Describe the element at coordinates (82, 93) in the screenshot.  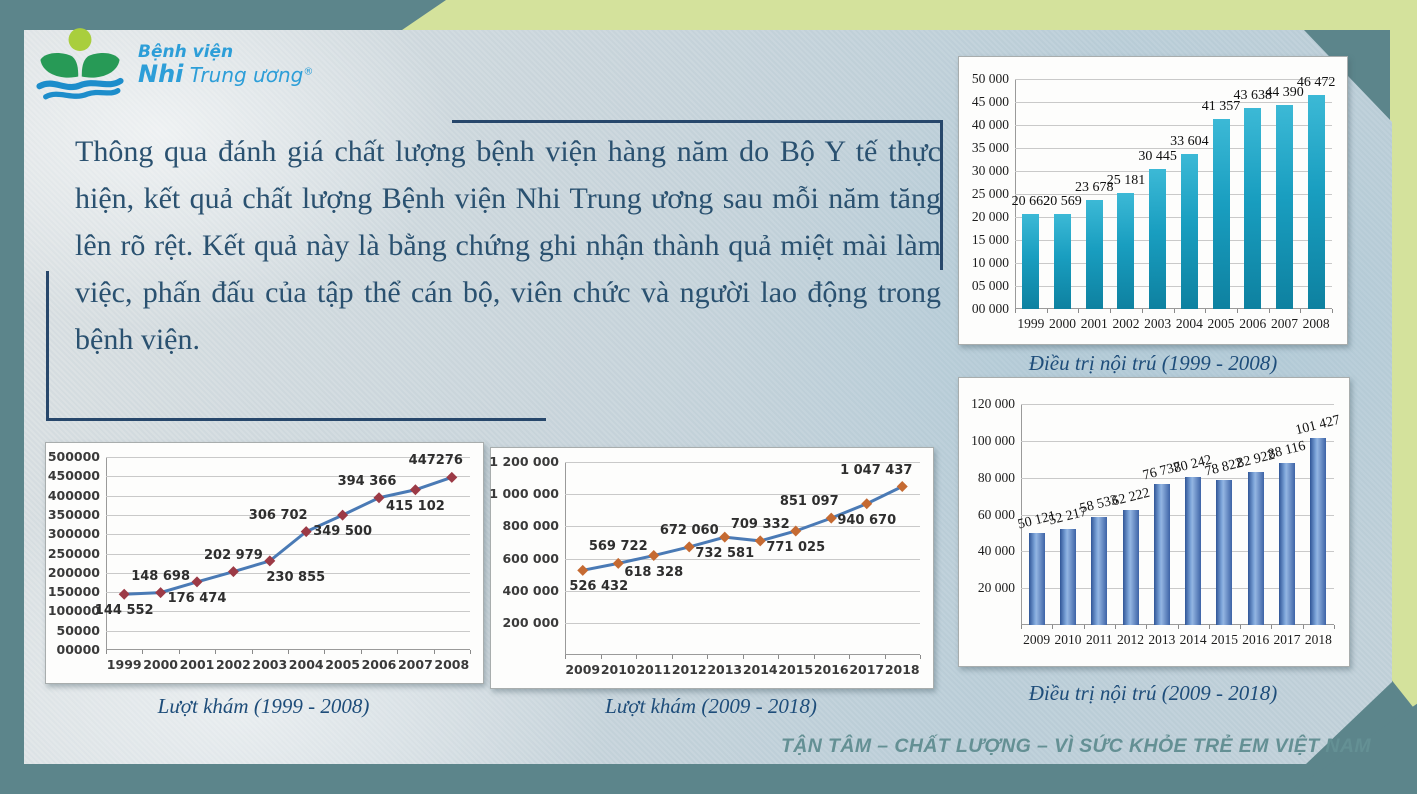
I see `logo-wave2-icon` at that location.